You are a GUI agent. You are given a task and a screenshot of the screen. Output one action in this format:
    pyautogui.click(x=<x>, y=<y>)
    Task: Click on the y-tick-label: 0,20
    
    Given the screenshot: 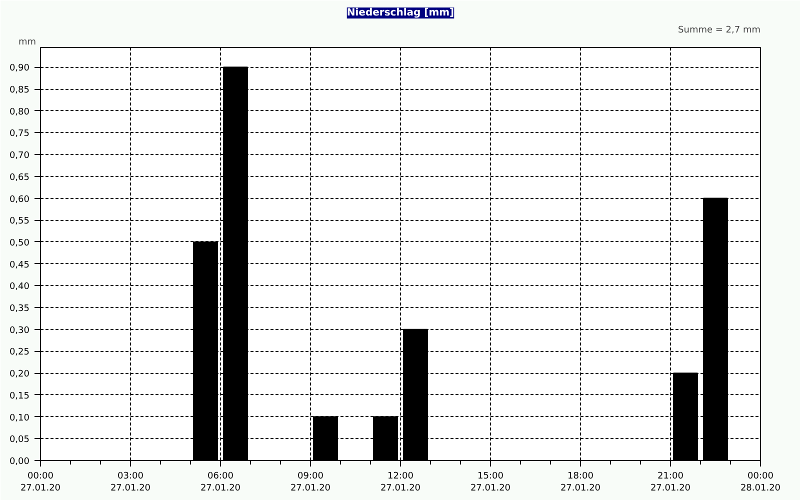 What is the action you would take?
    pyautogui.click(x=19, y=375)
    